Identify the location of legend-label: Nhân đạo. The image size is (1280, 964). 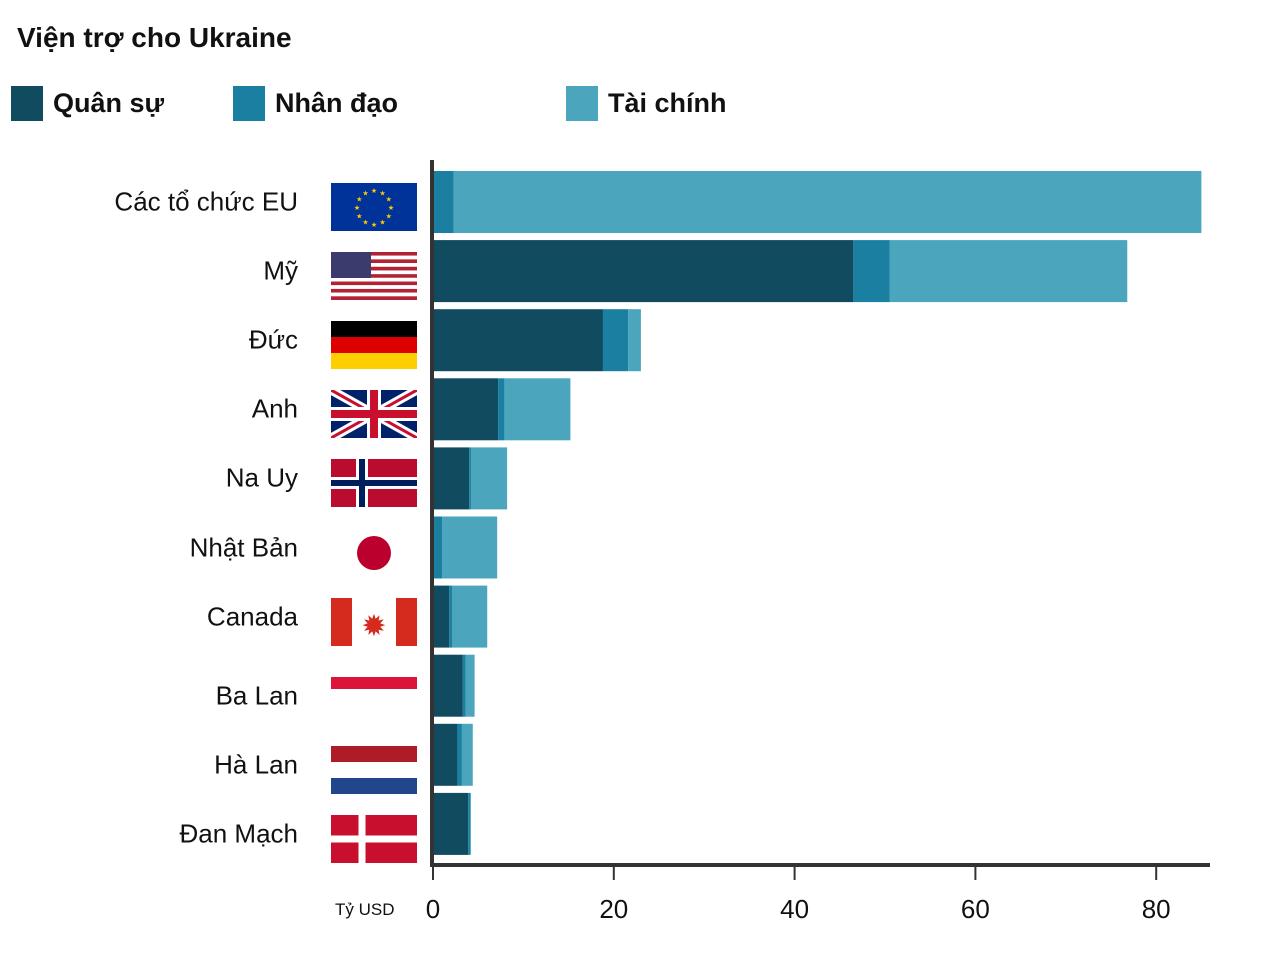
(337, 103).